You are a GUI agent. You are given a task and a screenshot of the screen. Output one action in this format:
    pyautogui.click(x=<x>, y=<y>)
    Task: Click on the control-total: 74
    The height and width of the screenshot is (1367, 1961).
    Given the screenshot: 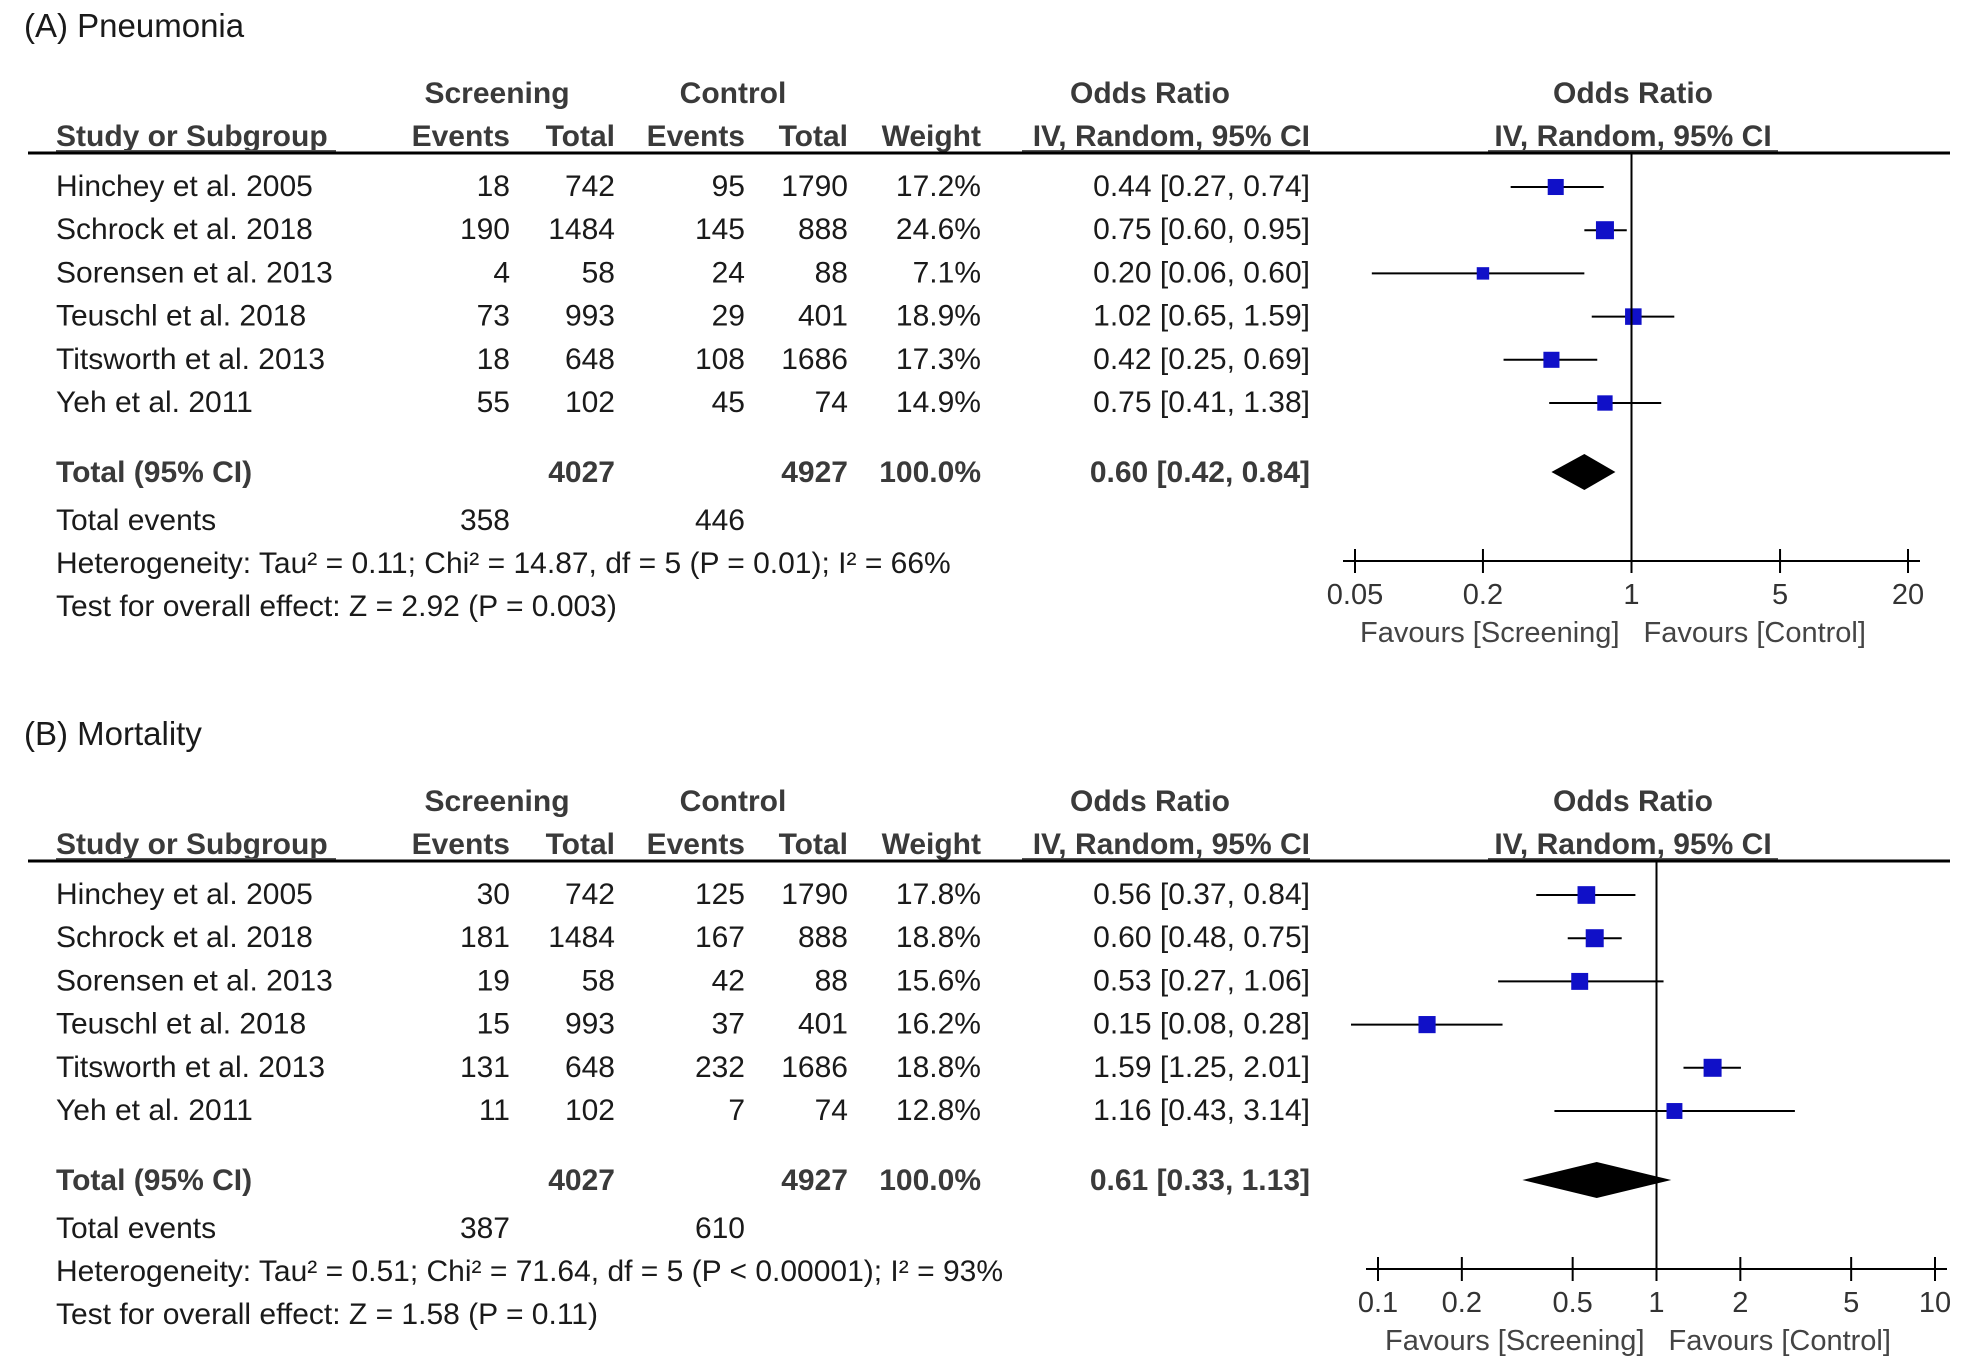 What is the action you would take?
    pyautogui.click(x=831, y=402)
    